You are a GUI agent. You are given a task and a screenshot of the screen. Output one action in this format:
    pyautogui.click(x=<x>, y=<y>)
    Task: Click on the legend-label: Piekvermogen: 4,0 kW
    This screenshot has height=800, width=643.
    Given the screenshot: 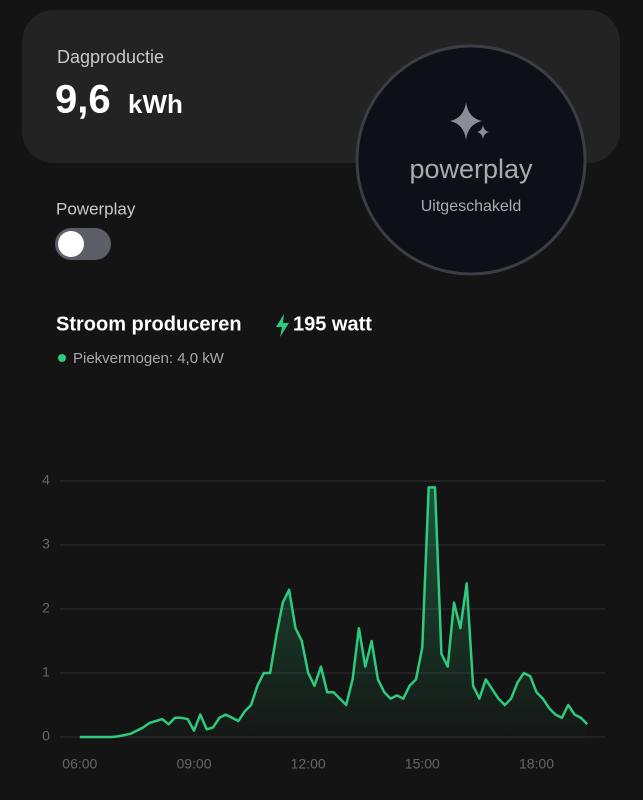 What is the action you would take?
    pyautogui.click(x=149, y=358)
    